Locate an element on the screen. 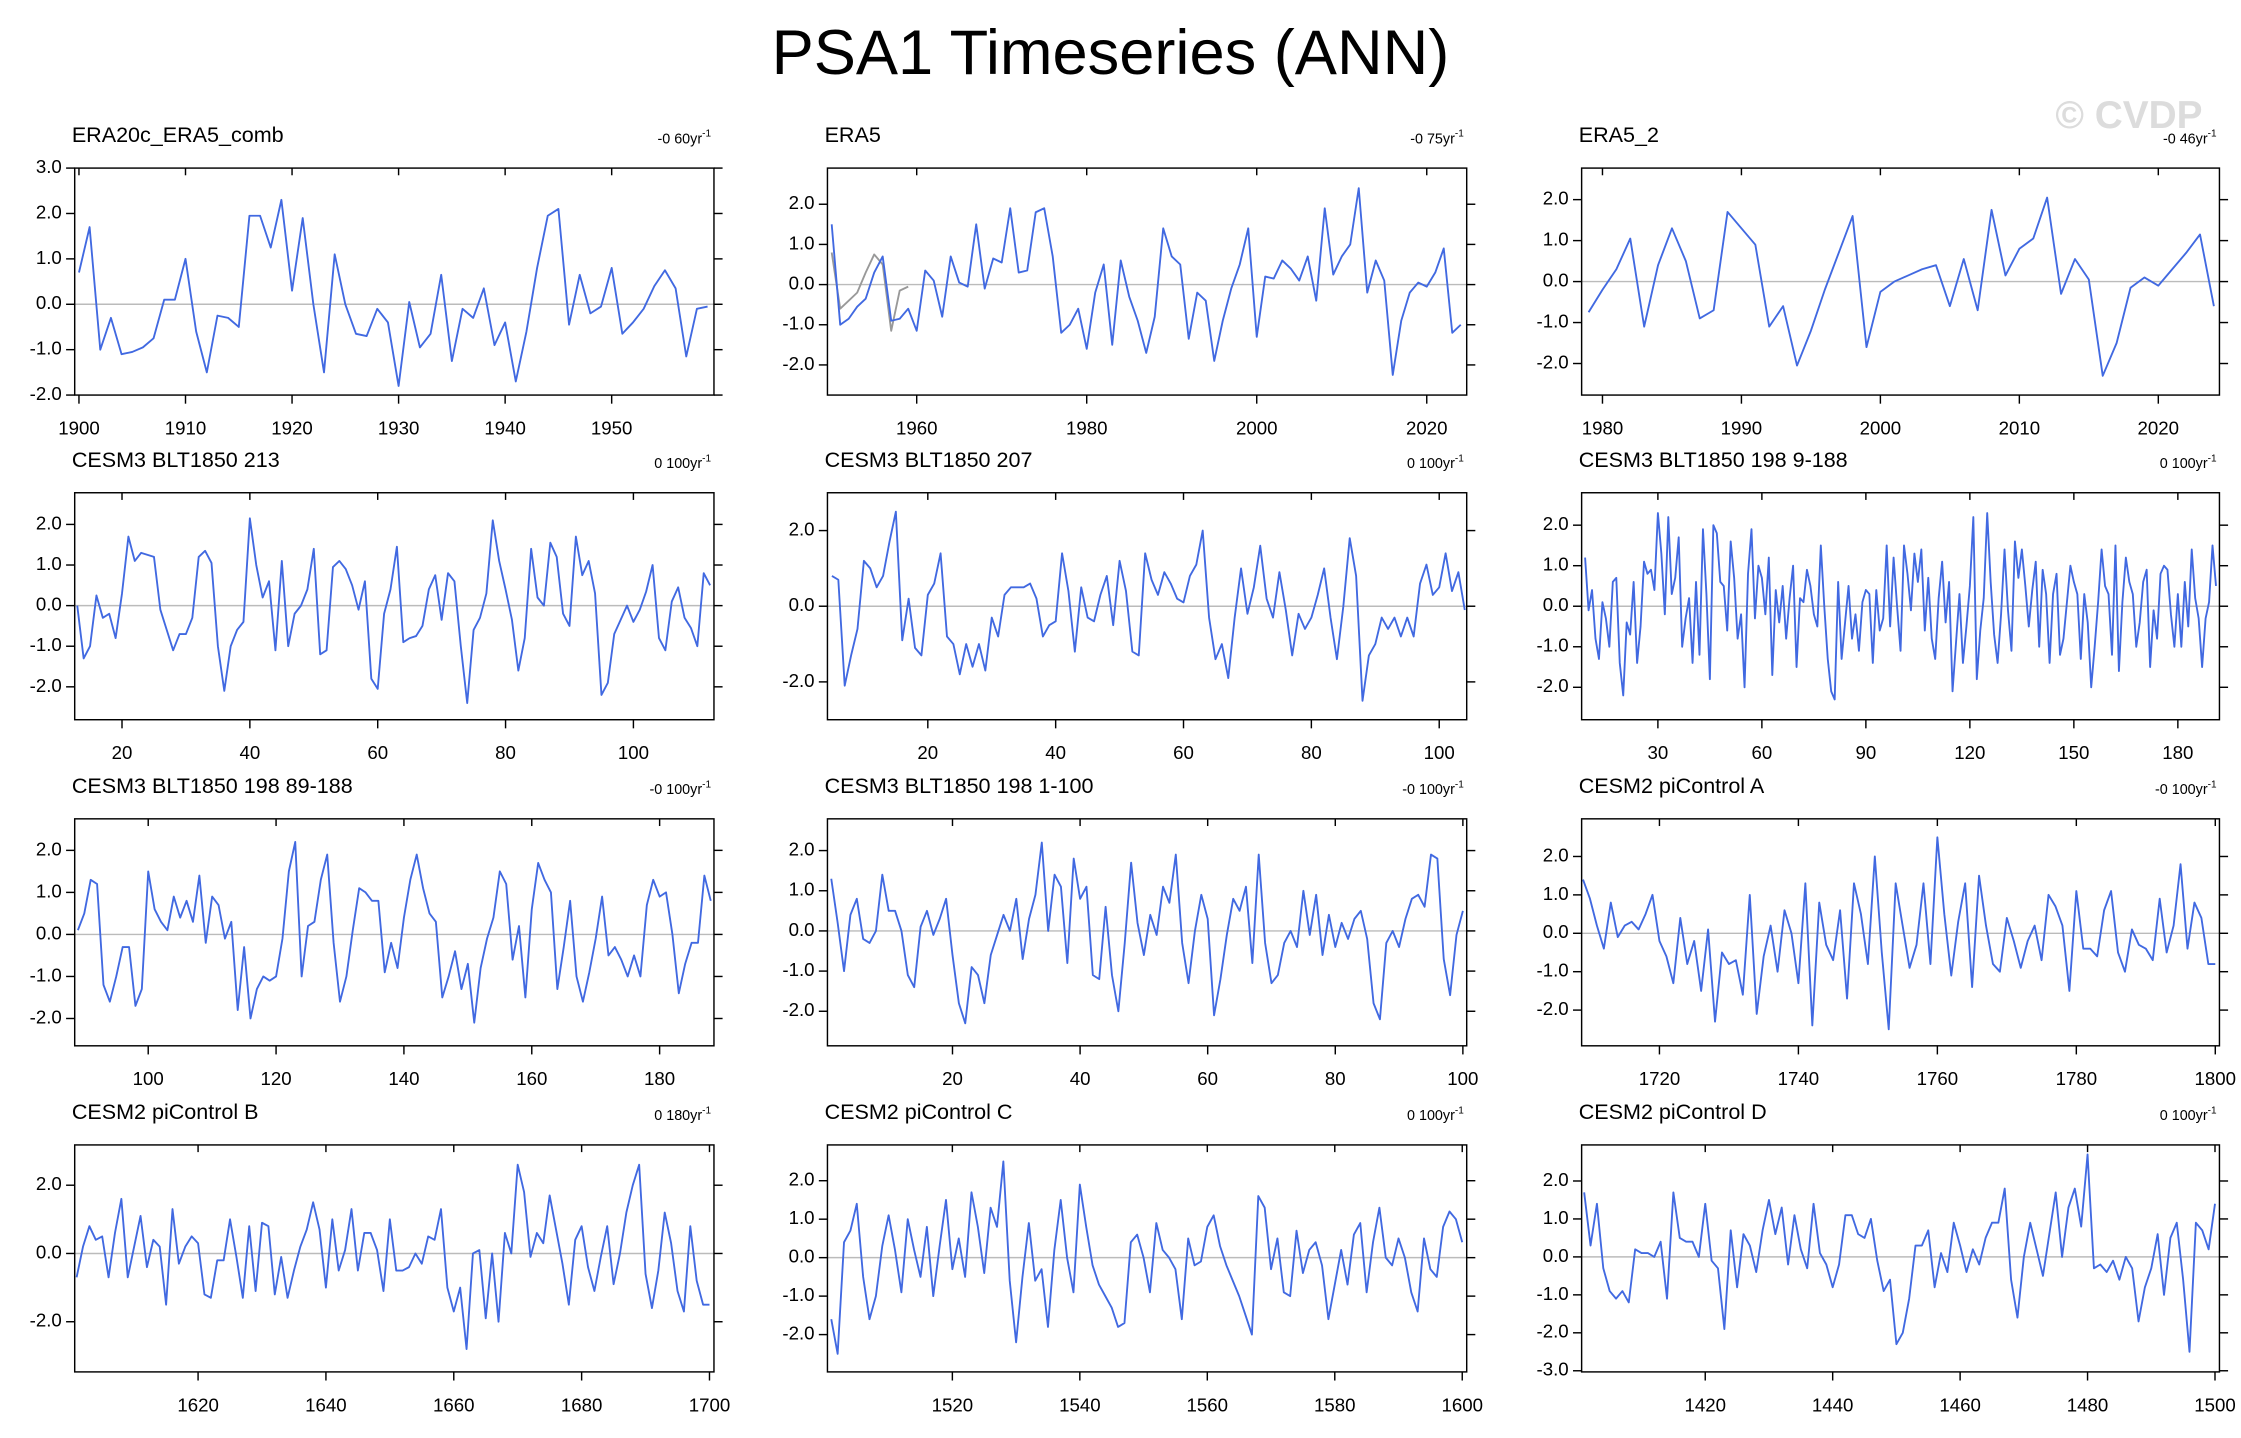  x-tick-label: 120 is located at coordinates (1969, 752).